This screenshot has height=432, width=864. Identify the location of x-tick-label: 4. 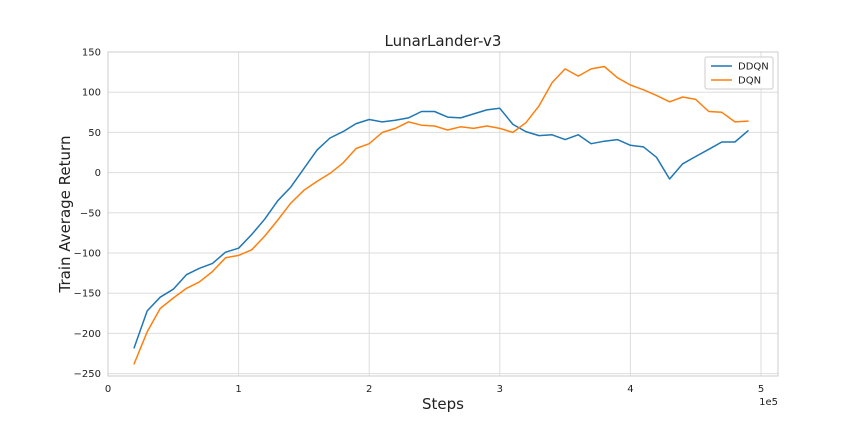
(630, 389).